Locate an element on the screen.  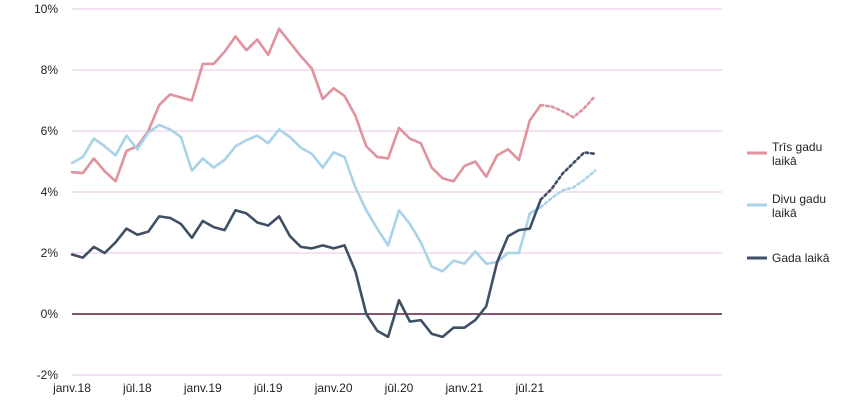
y-axis-ticks: -2% 0% 2% 4% 6% 8% 10% is located at coordinates (46, 192).